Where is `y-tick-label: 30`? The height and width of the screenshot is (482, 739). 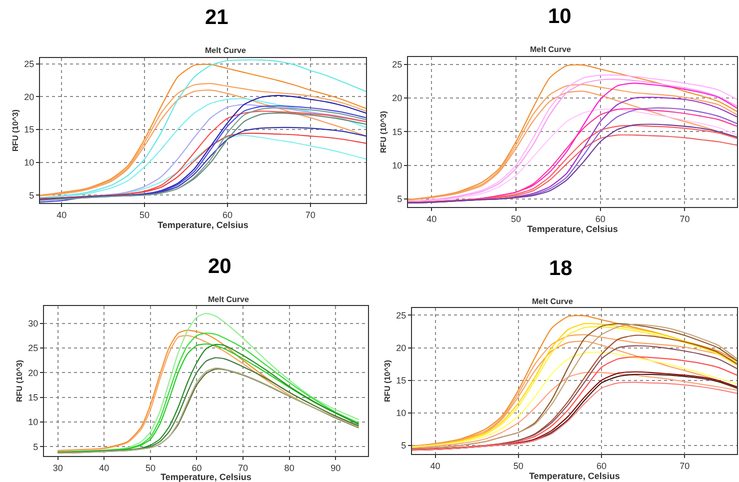
y-tick-label: 30 is located at coordinates (33, 323).